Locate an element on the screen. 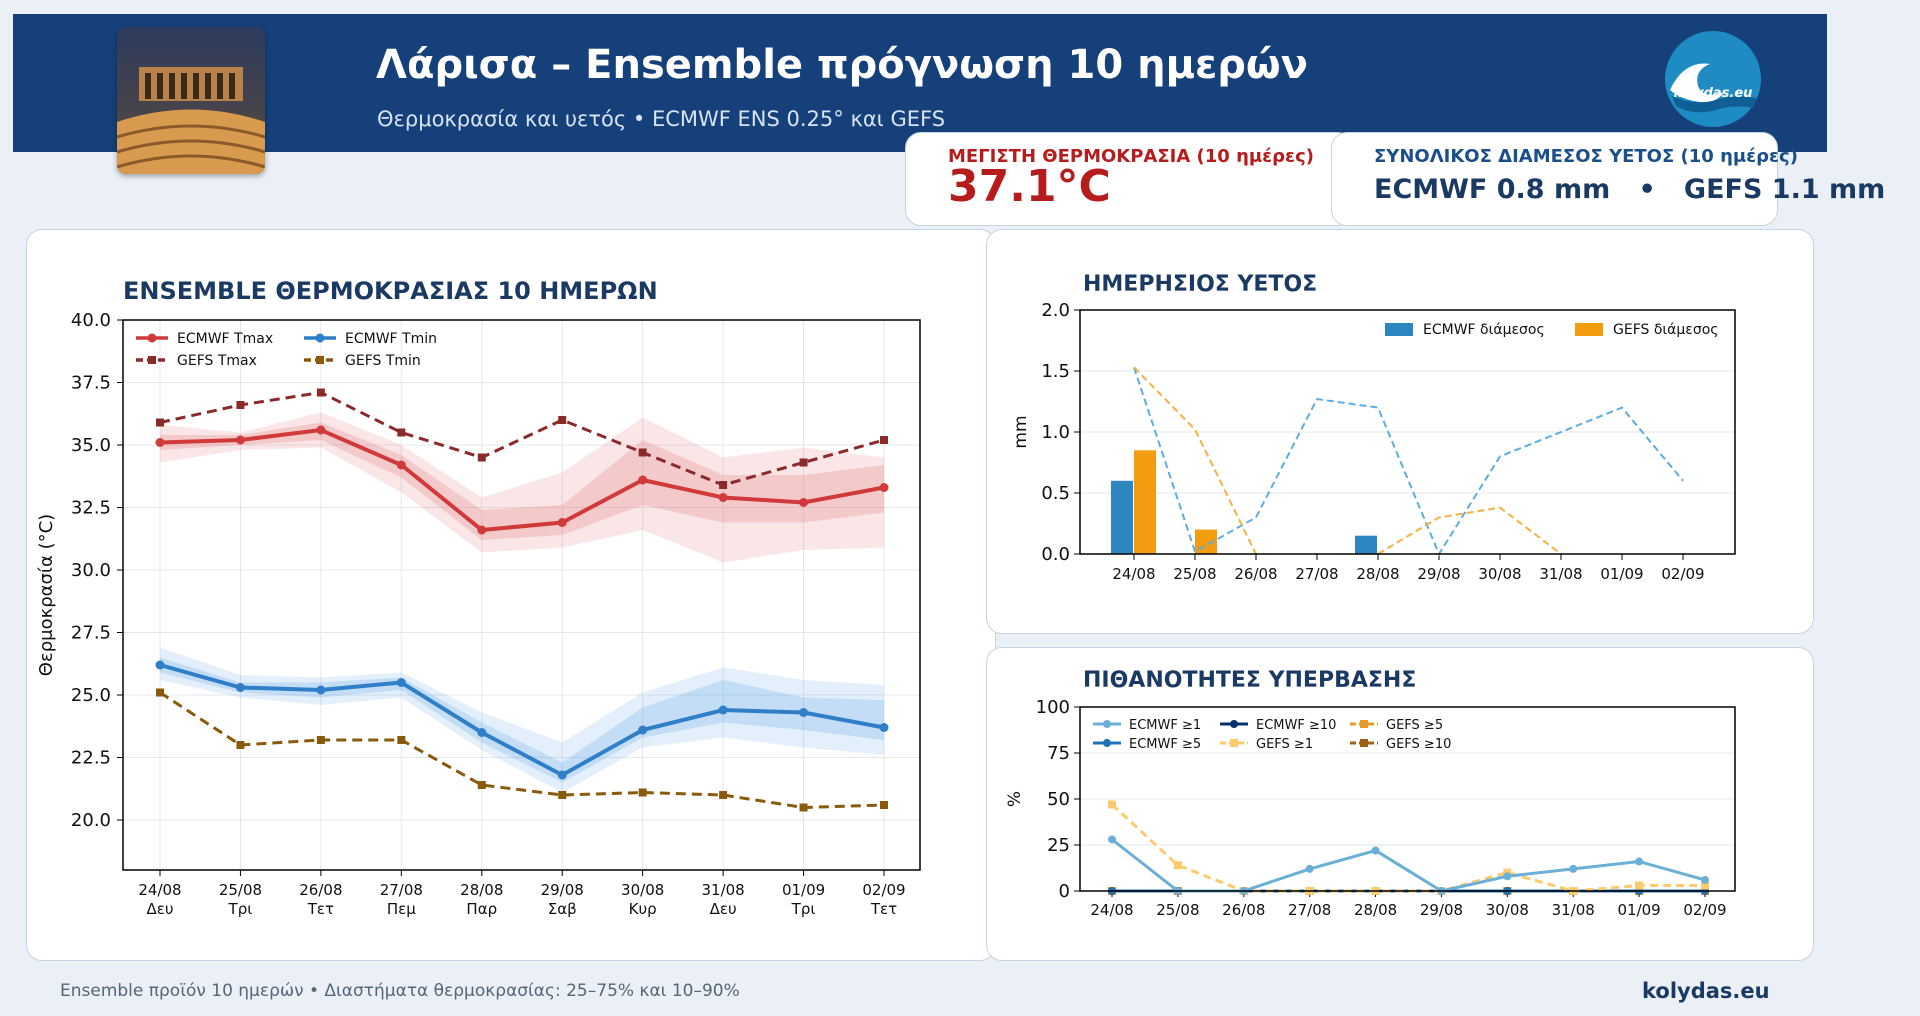 Image resolution: width=1920 pixels, height=1016 pixels. max-temp-value: 37.1°C is located at coordinates (1029, 186).